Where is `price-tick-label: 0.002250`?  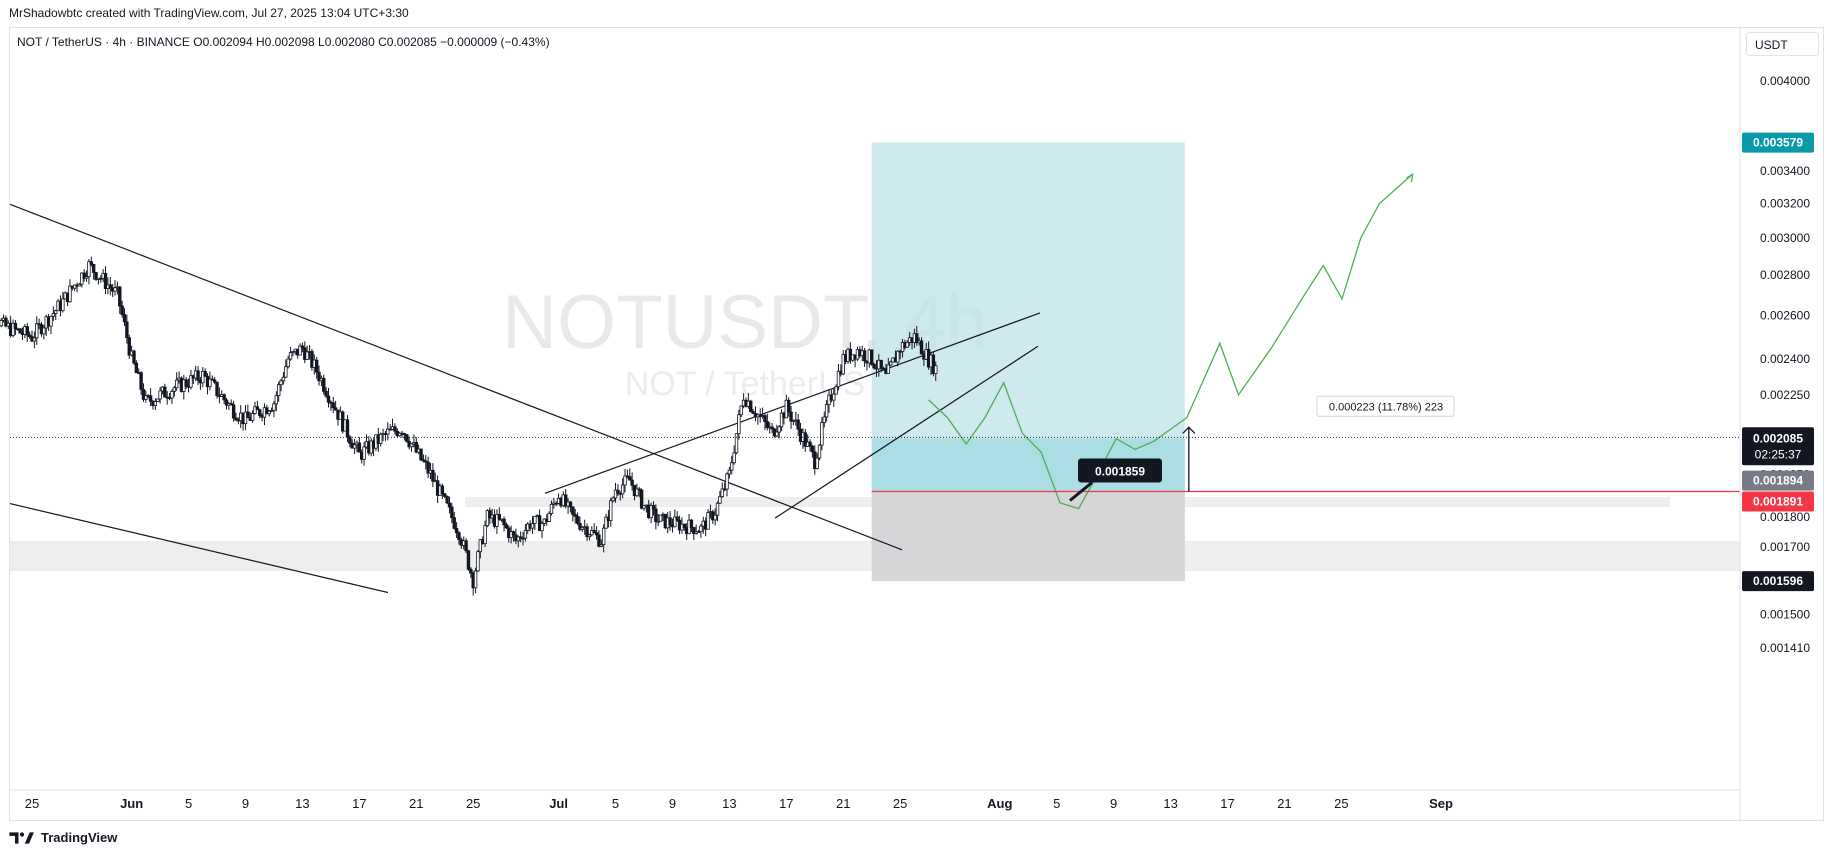
price-tick-label: 0.002250 is located at coordinates (1785, 395).